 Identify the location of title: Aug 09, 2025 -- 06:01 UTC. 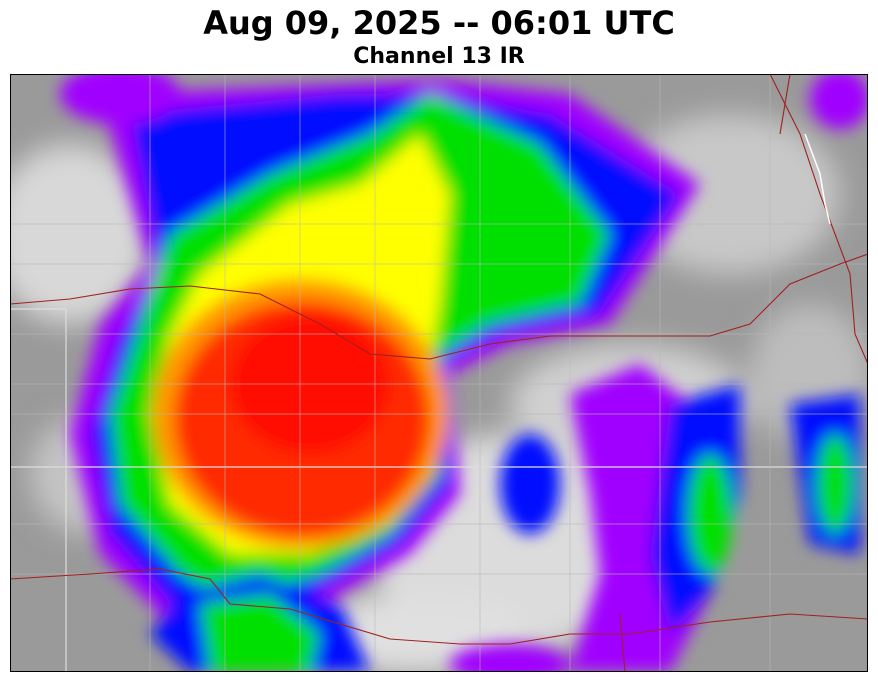
(439, 23).